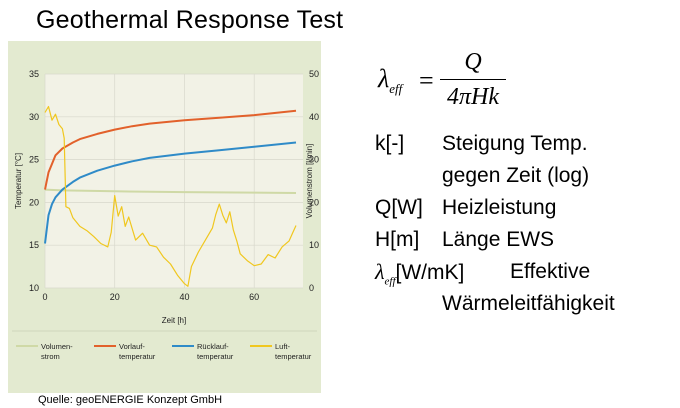 The height and width of the screenshot is (408, 680). Describe the element at coordinates (34, 202) in the screenshot. I see `y-tick-left: 20` at that location.